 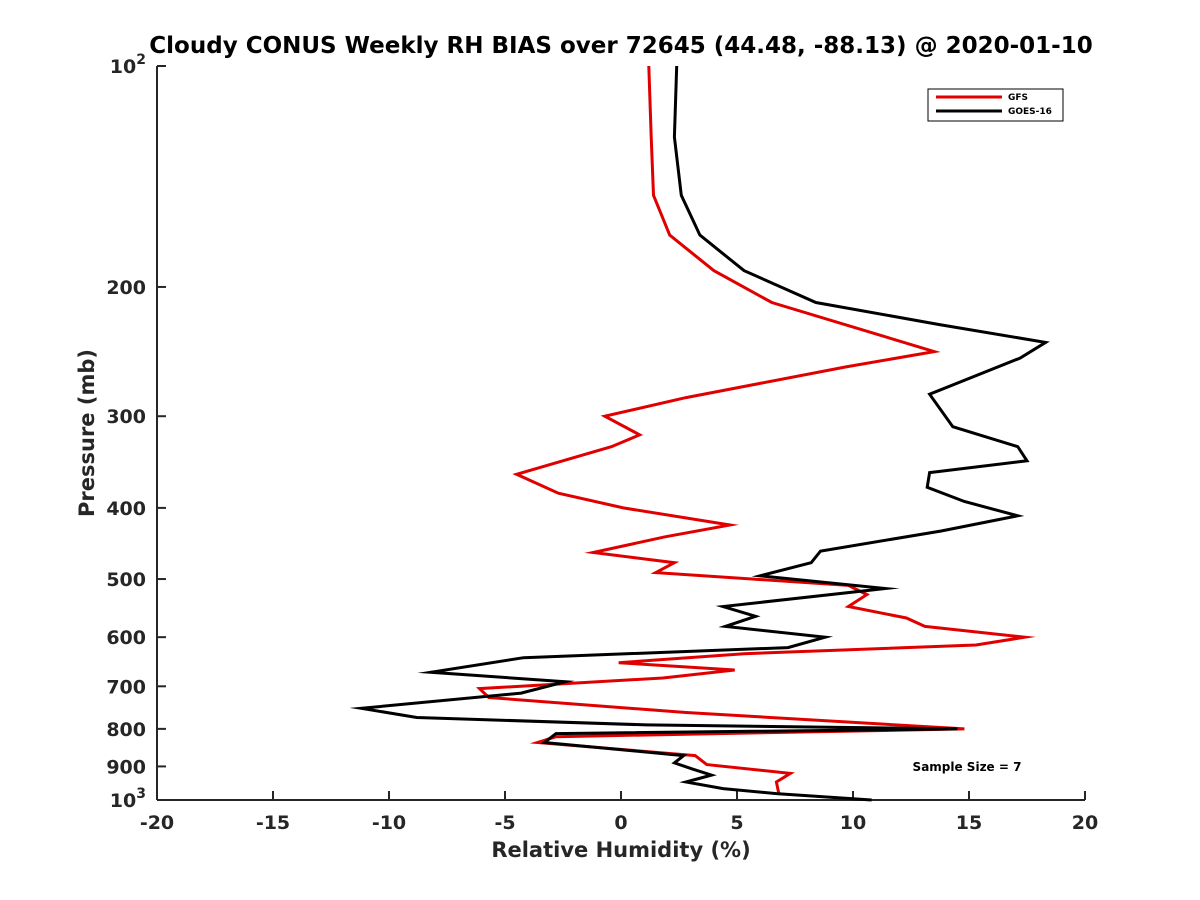 I want to click on y-tick-label: 300, so click(x=126, y=417).